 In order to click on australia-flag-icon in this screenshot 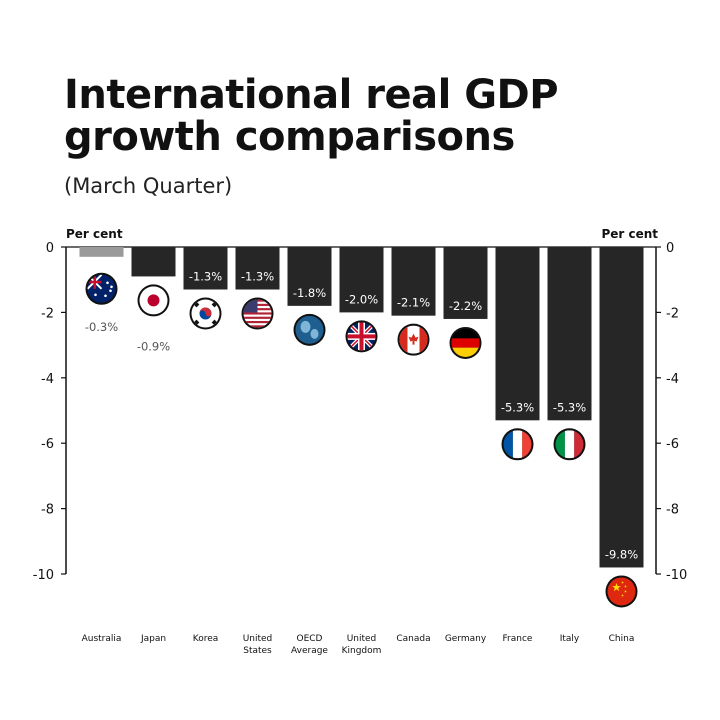, I will do `click(101, 288)`.